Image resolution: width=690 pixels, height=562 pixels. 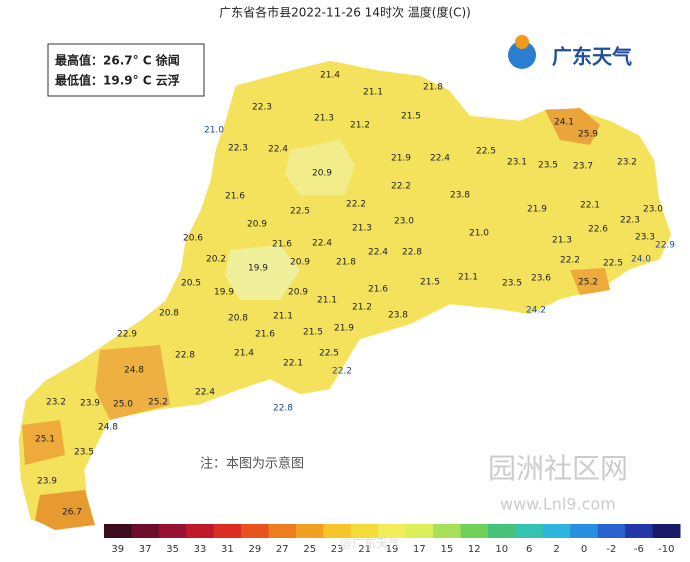 I want to click on temp-label: 20.5, so click(x=191, y=284).